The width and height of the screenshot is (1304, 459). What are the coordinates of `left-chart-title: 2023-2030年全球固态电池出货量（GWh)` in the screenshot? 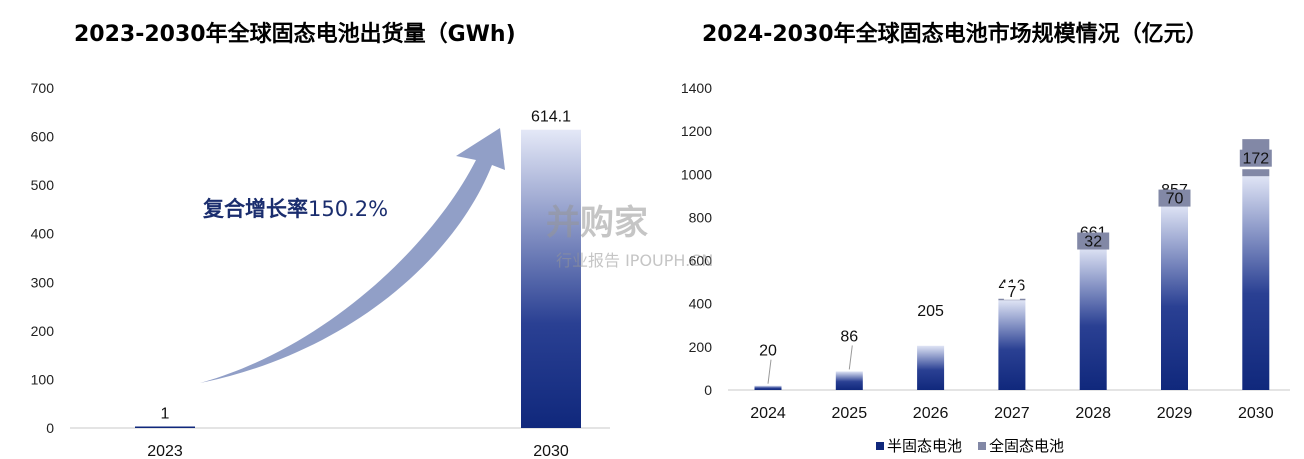 It's located at (295, 34).